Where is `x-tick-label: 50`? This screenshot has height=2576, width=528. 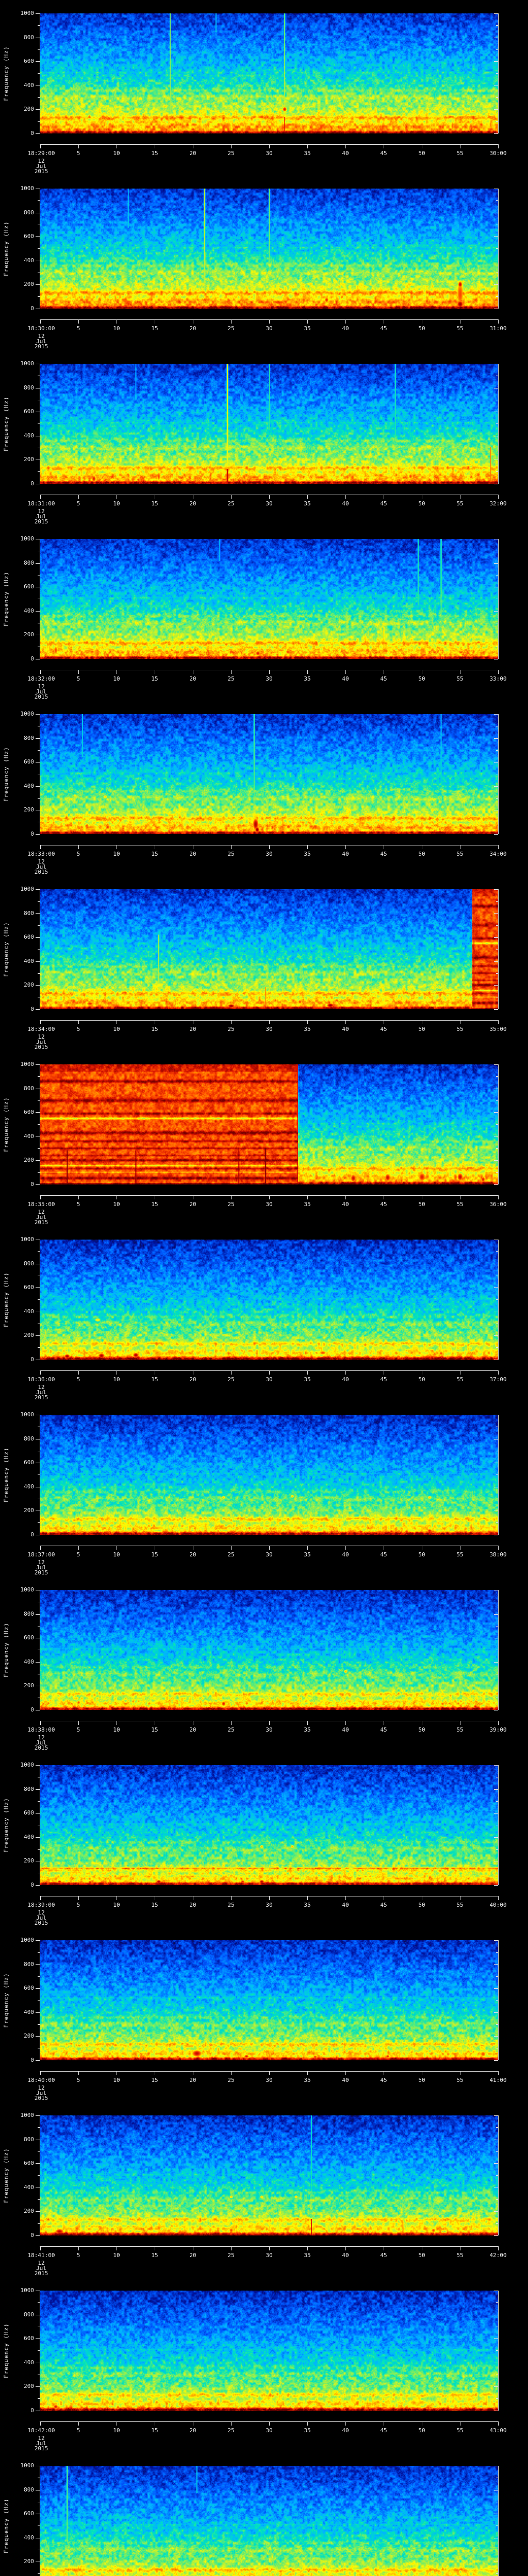 x-tick-label: 50 is located at coordinates (421, 328).